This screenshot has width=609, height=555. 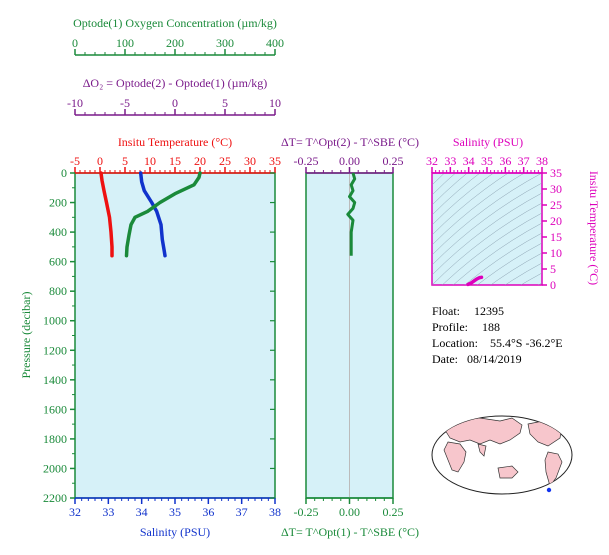 What do you see at coordinates (556, 205) in the screenshot?
I see `ts-temperature-tick-label: 25` at bounding box center [556, 205].